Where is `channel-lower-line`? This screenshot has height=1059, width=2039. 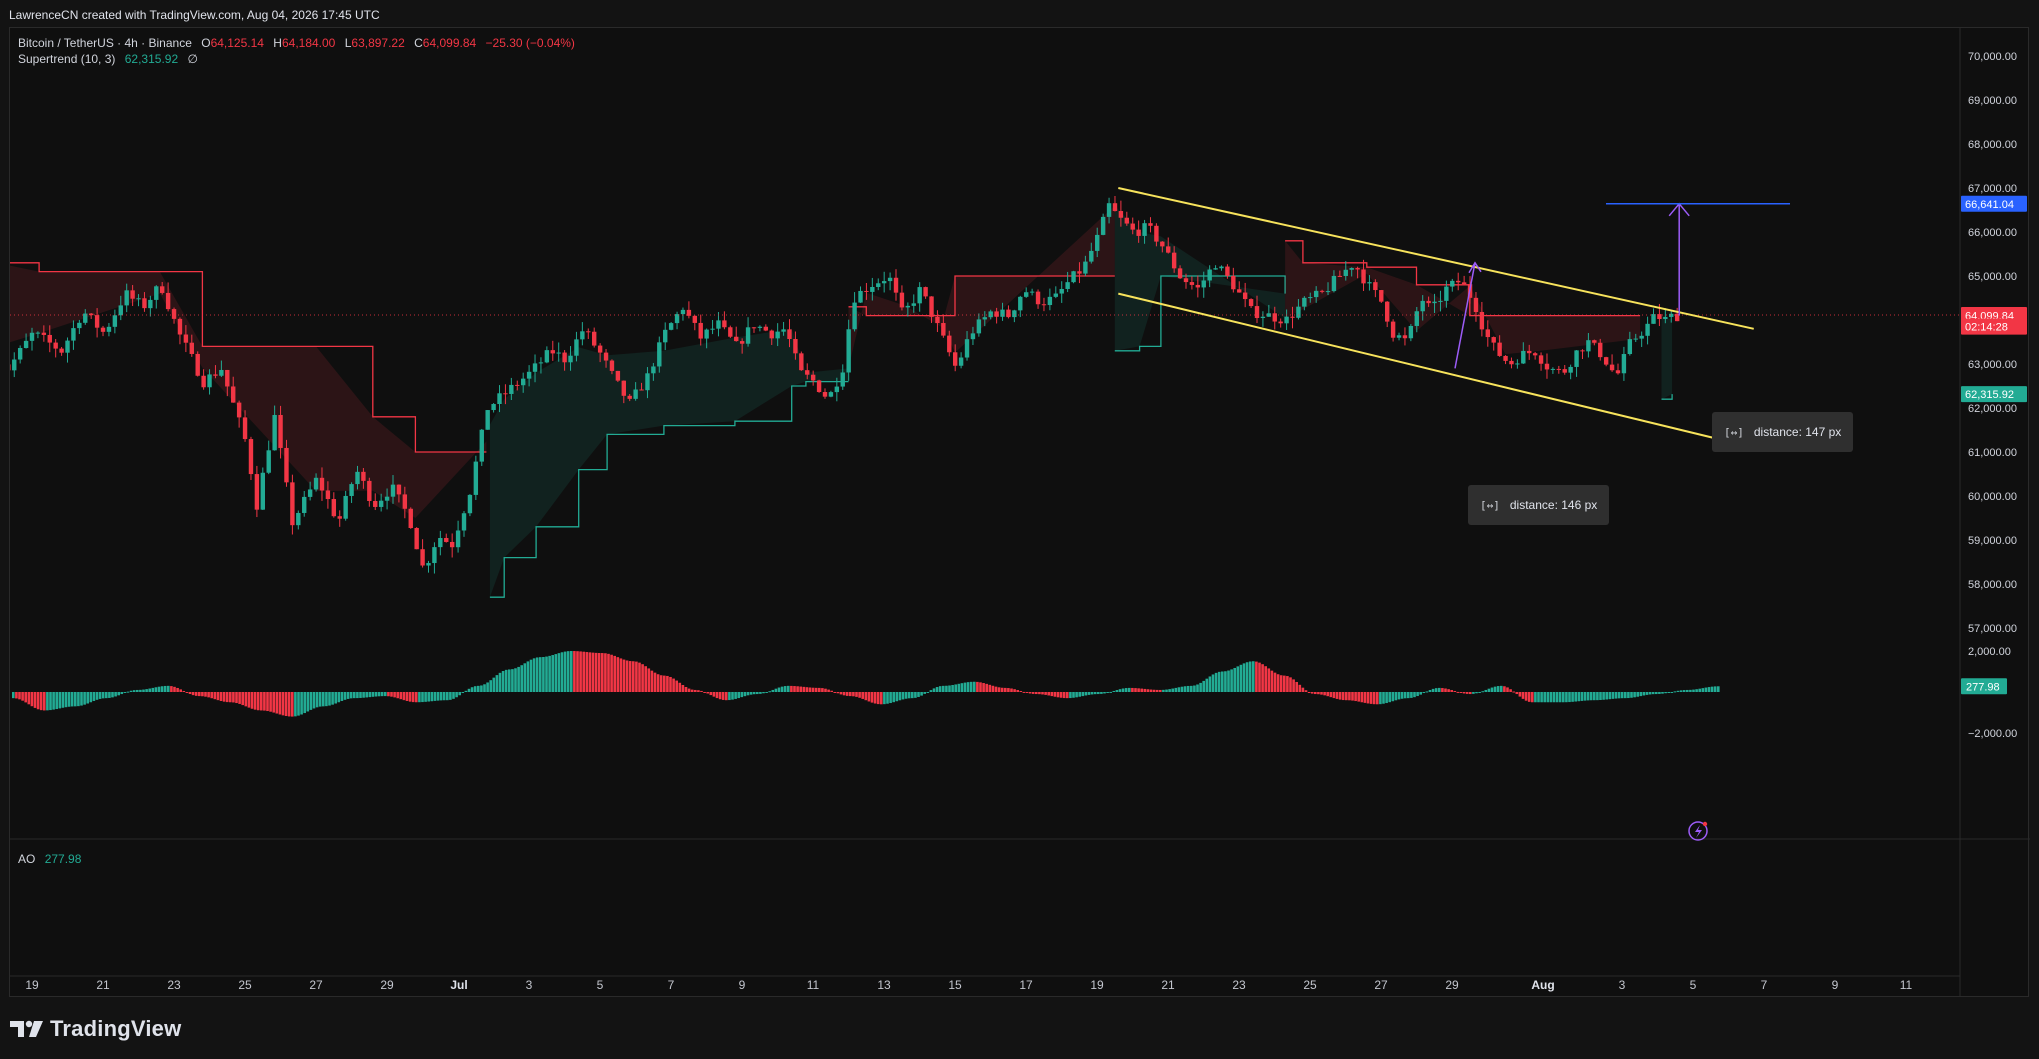 channel-lower-line is located at coordinates (1436, 370).